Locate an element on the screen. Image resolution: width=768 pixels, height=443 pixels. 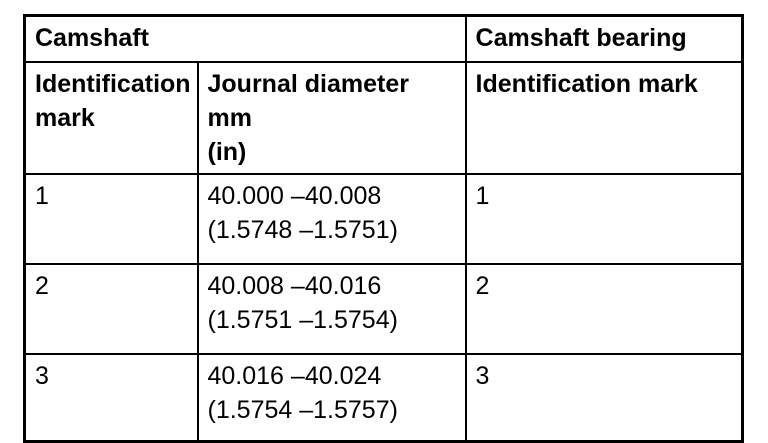
diameter-mm-value: 40.008 –40.016 is located at coordinates (294, 285).